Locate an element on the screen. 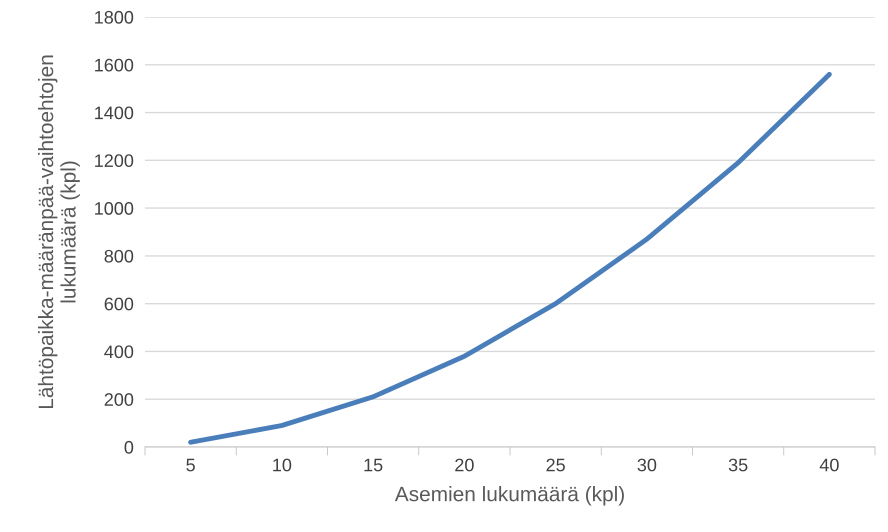 The image size is (888, 532). y-tick-label: 400 is located at coordinates (119, 351).